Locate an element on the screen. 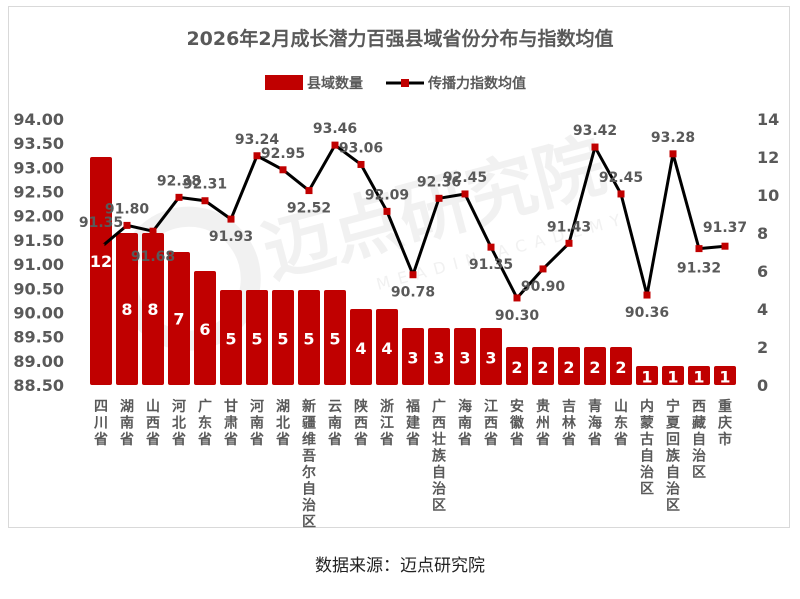 This screenshot has width=800, height=599. category-label-char: 壮 is located at coordinates (439, 439).